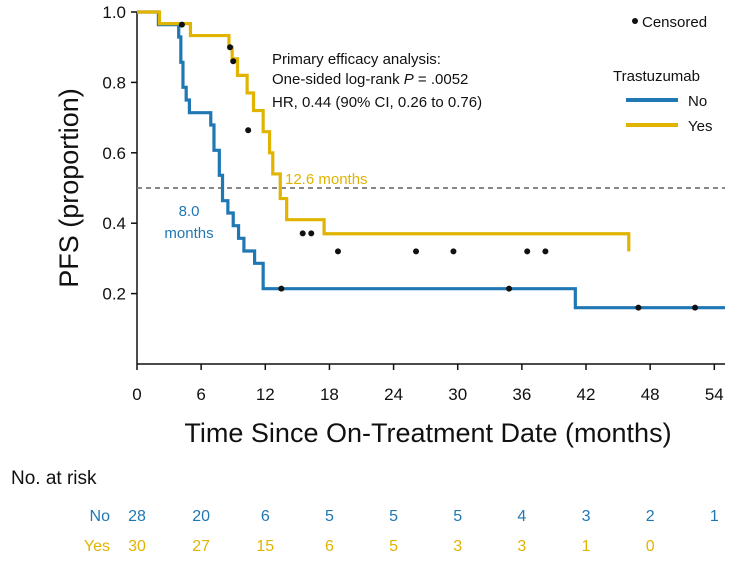 The image size is (737, 563). I want to click on x-tick-label: 30, so click(457, 394).